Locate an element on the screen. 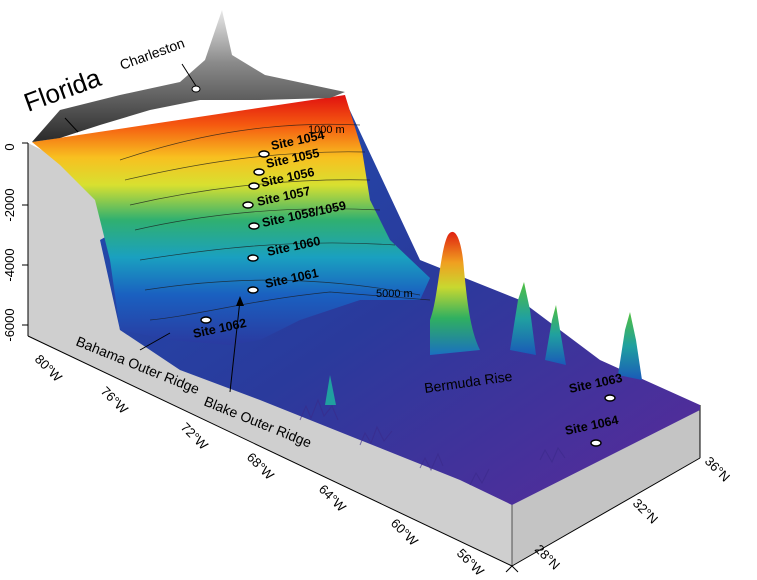 Image resolution: width=757 pixels, height=580 pixels. lon-tick-68w: 68°W is located at coordinates (261, 467).